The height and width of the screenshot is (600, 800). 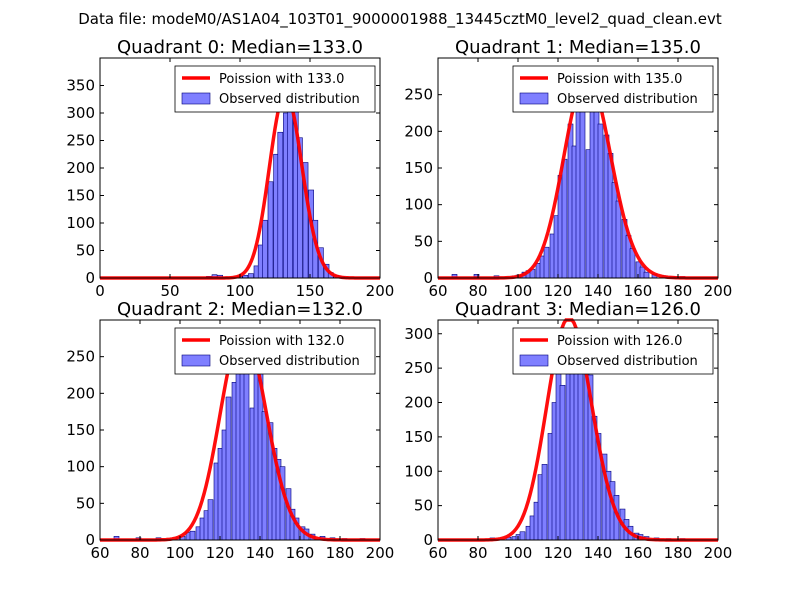 What do you see at coordinates (619, 79) in the screenshot?
I see `legend-curve-label: Poission with 135.0` at bounding box center [619, 79].